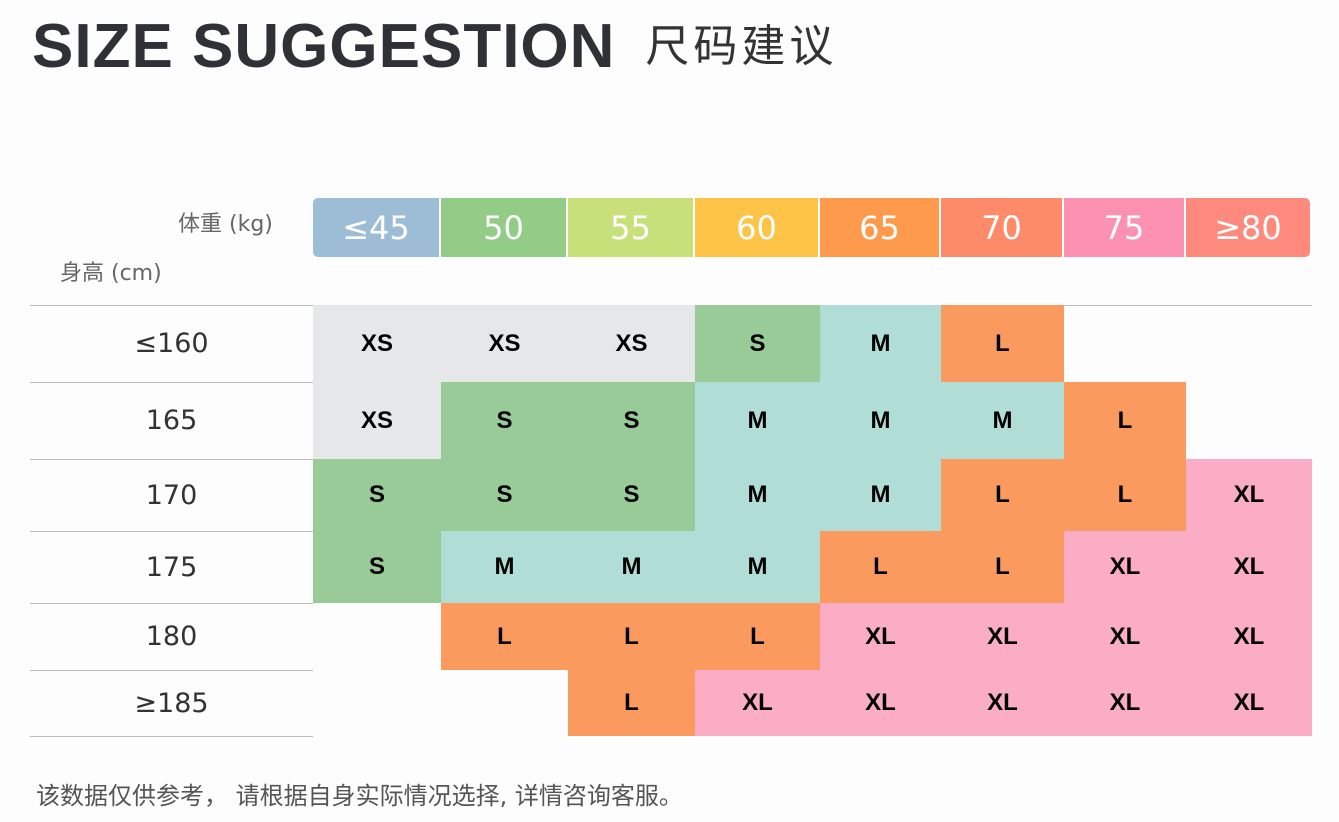 The height and width of the screenshot is (822, 1339). I want to click on weight-header: ≤45, so click(376, 227).